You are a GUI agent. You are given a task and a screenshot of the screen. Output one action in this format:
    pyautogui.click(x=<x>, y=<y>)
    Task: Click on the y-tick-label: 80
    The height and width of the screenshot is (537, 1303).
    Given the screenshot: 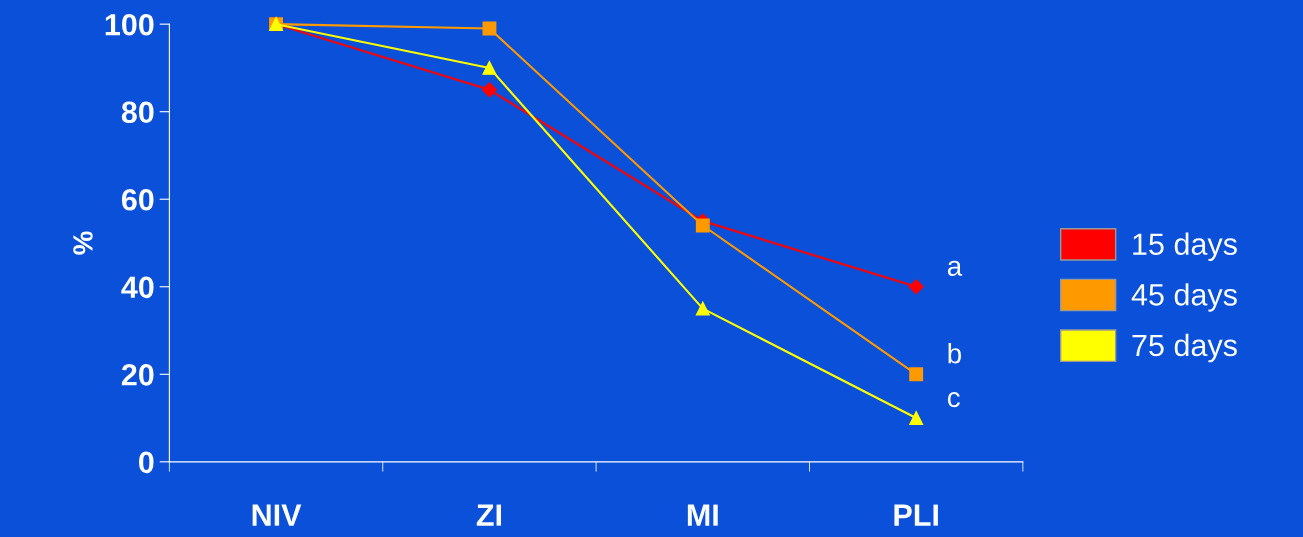 What is the action you would take?
    pyautogui.click(x=137, y=112)
    